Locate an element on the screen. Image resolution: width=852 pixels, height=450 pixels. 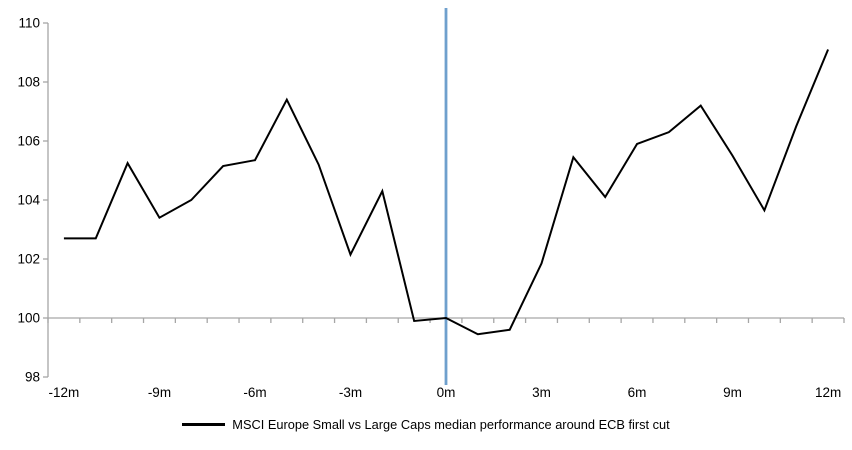
x-axis-label: -9m is located at coordinates (159, 392).